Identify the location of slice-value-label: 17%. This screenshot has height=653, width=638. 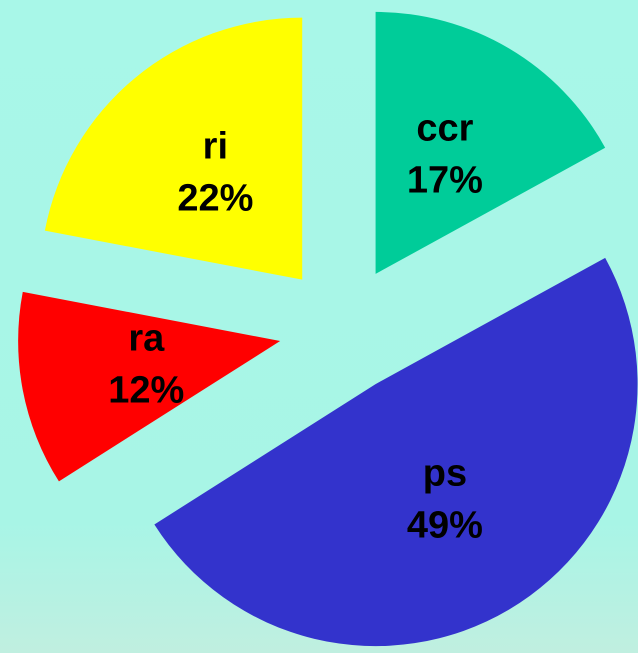
(445, 181).